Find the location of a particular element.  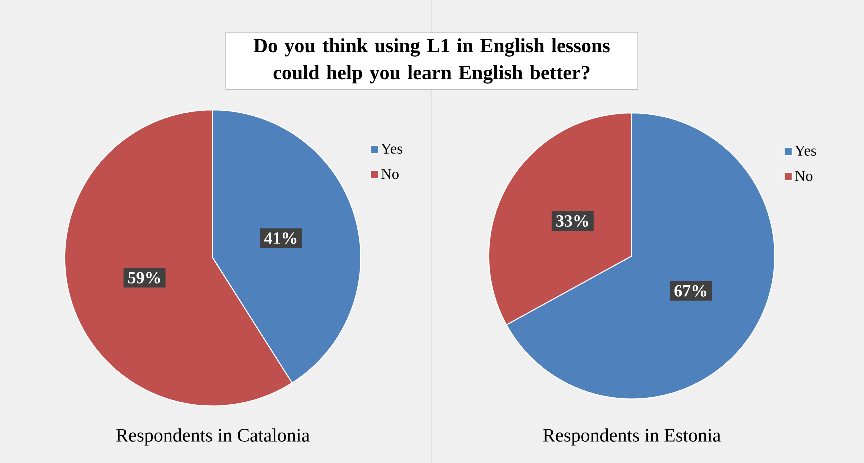

data-label: 59% is located at coordinates (144, 278).